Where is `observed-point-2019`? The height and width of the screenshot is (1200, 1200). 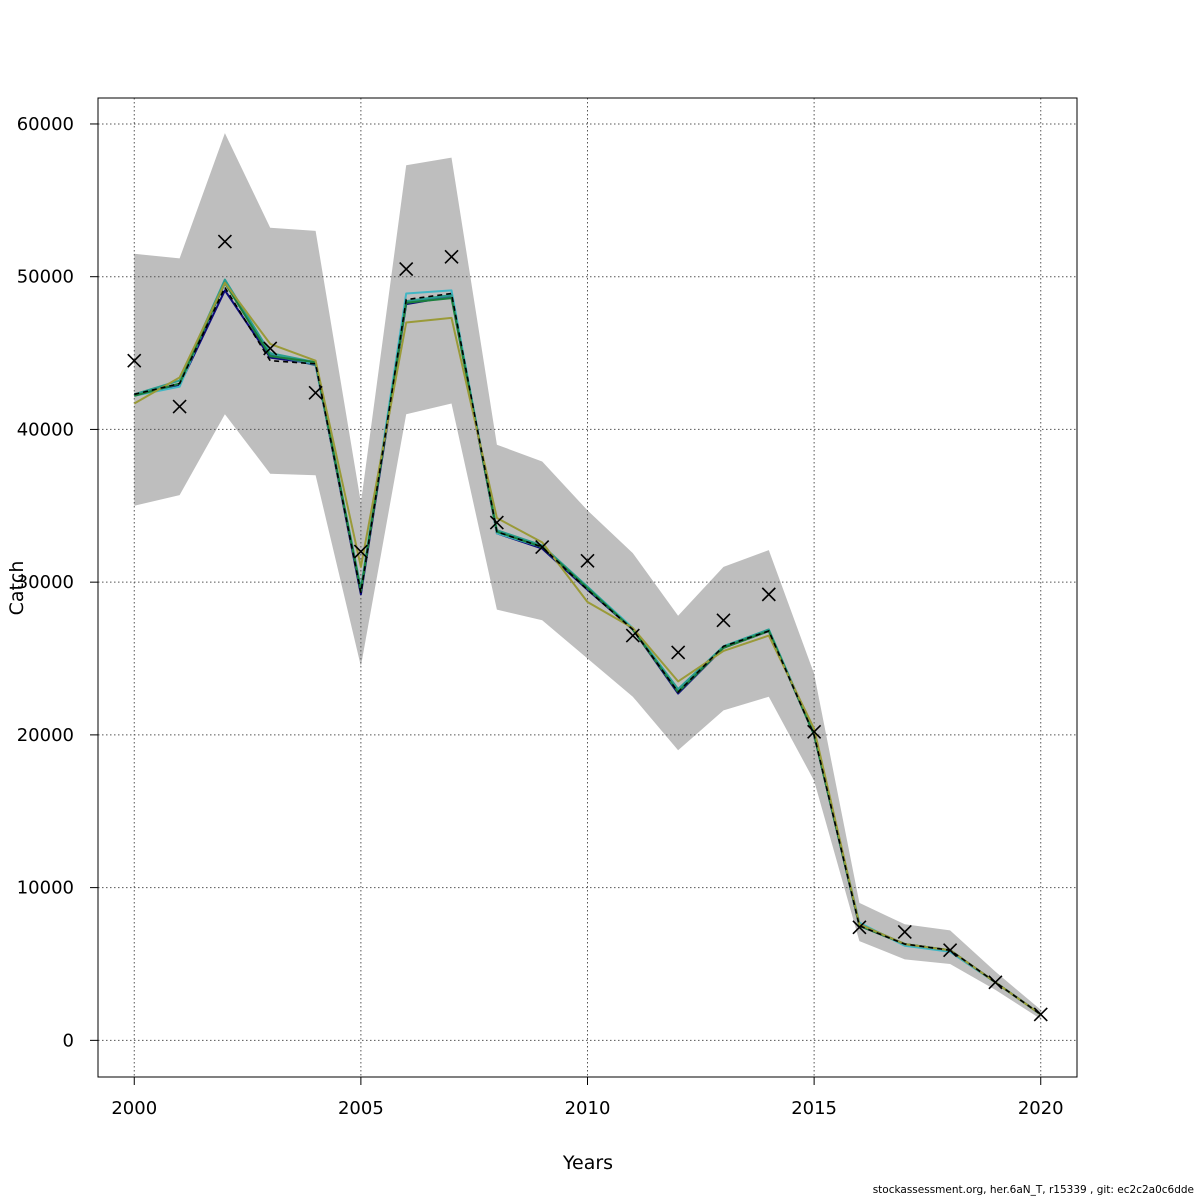 observed-point-2019 is located at coordinates (995, 982).